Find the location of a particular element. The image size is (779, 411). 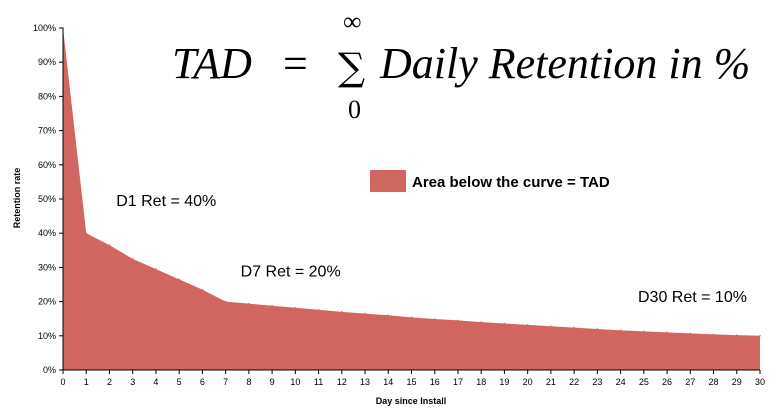

y-tick-label: 0% is located at coordinates (49, 370).